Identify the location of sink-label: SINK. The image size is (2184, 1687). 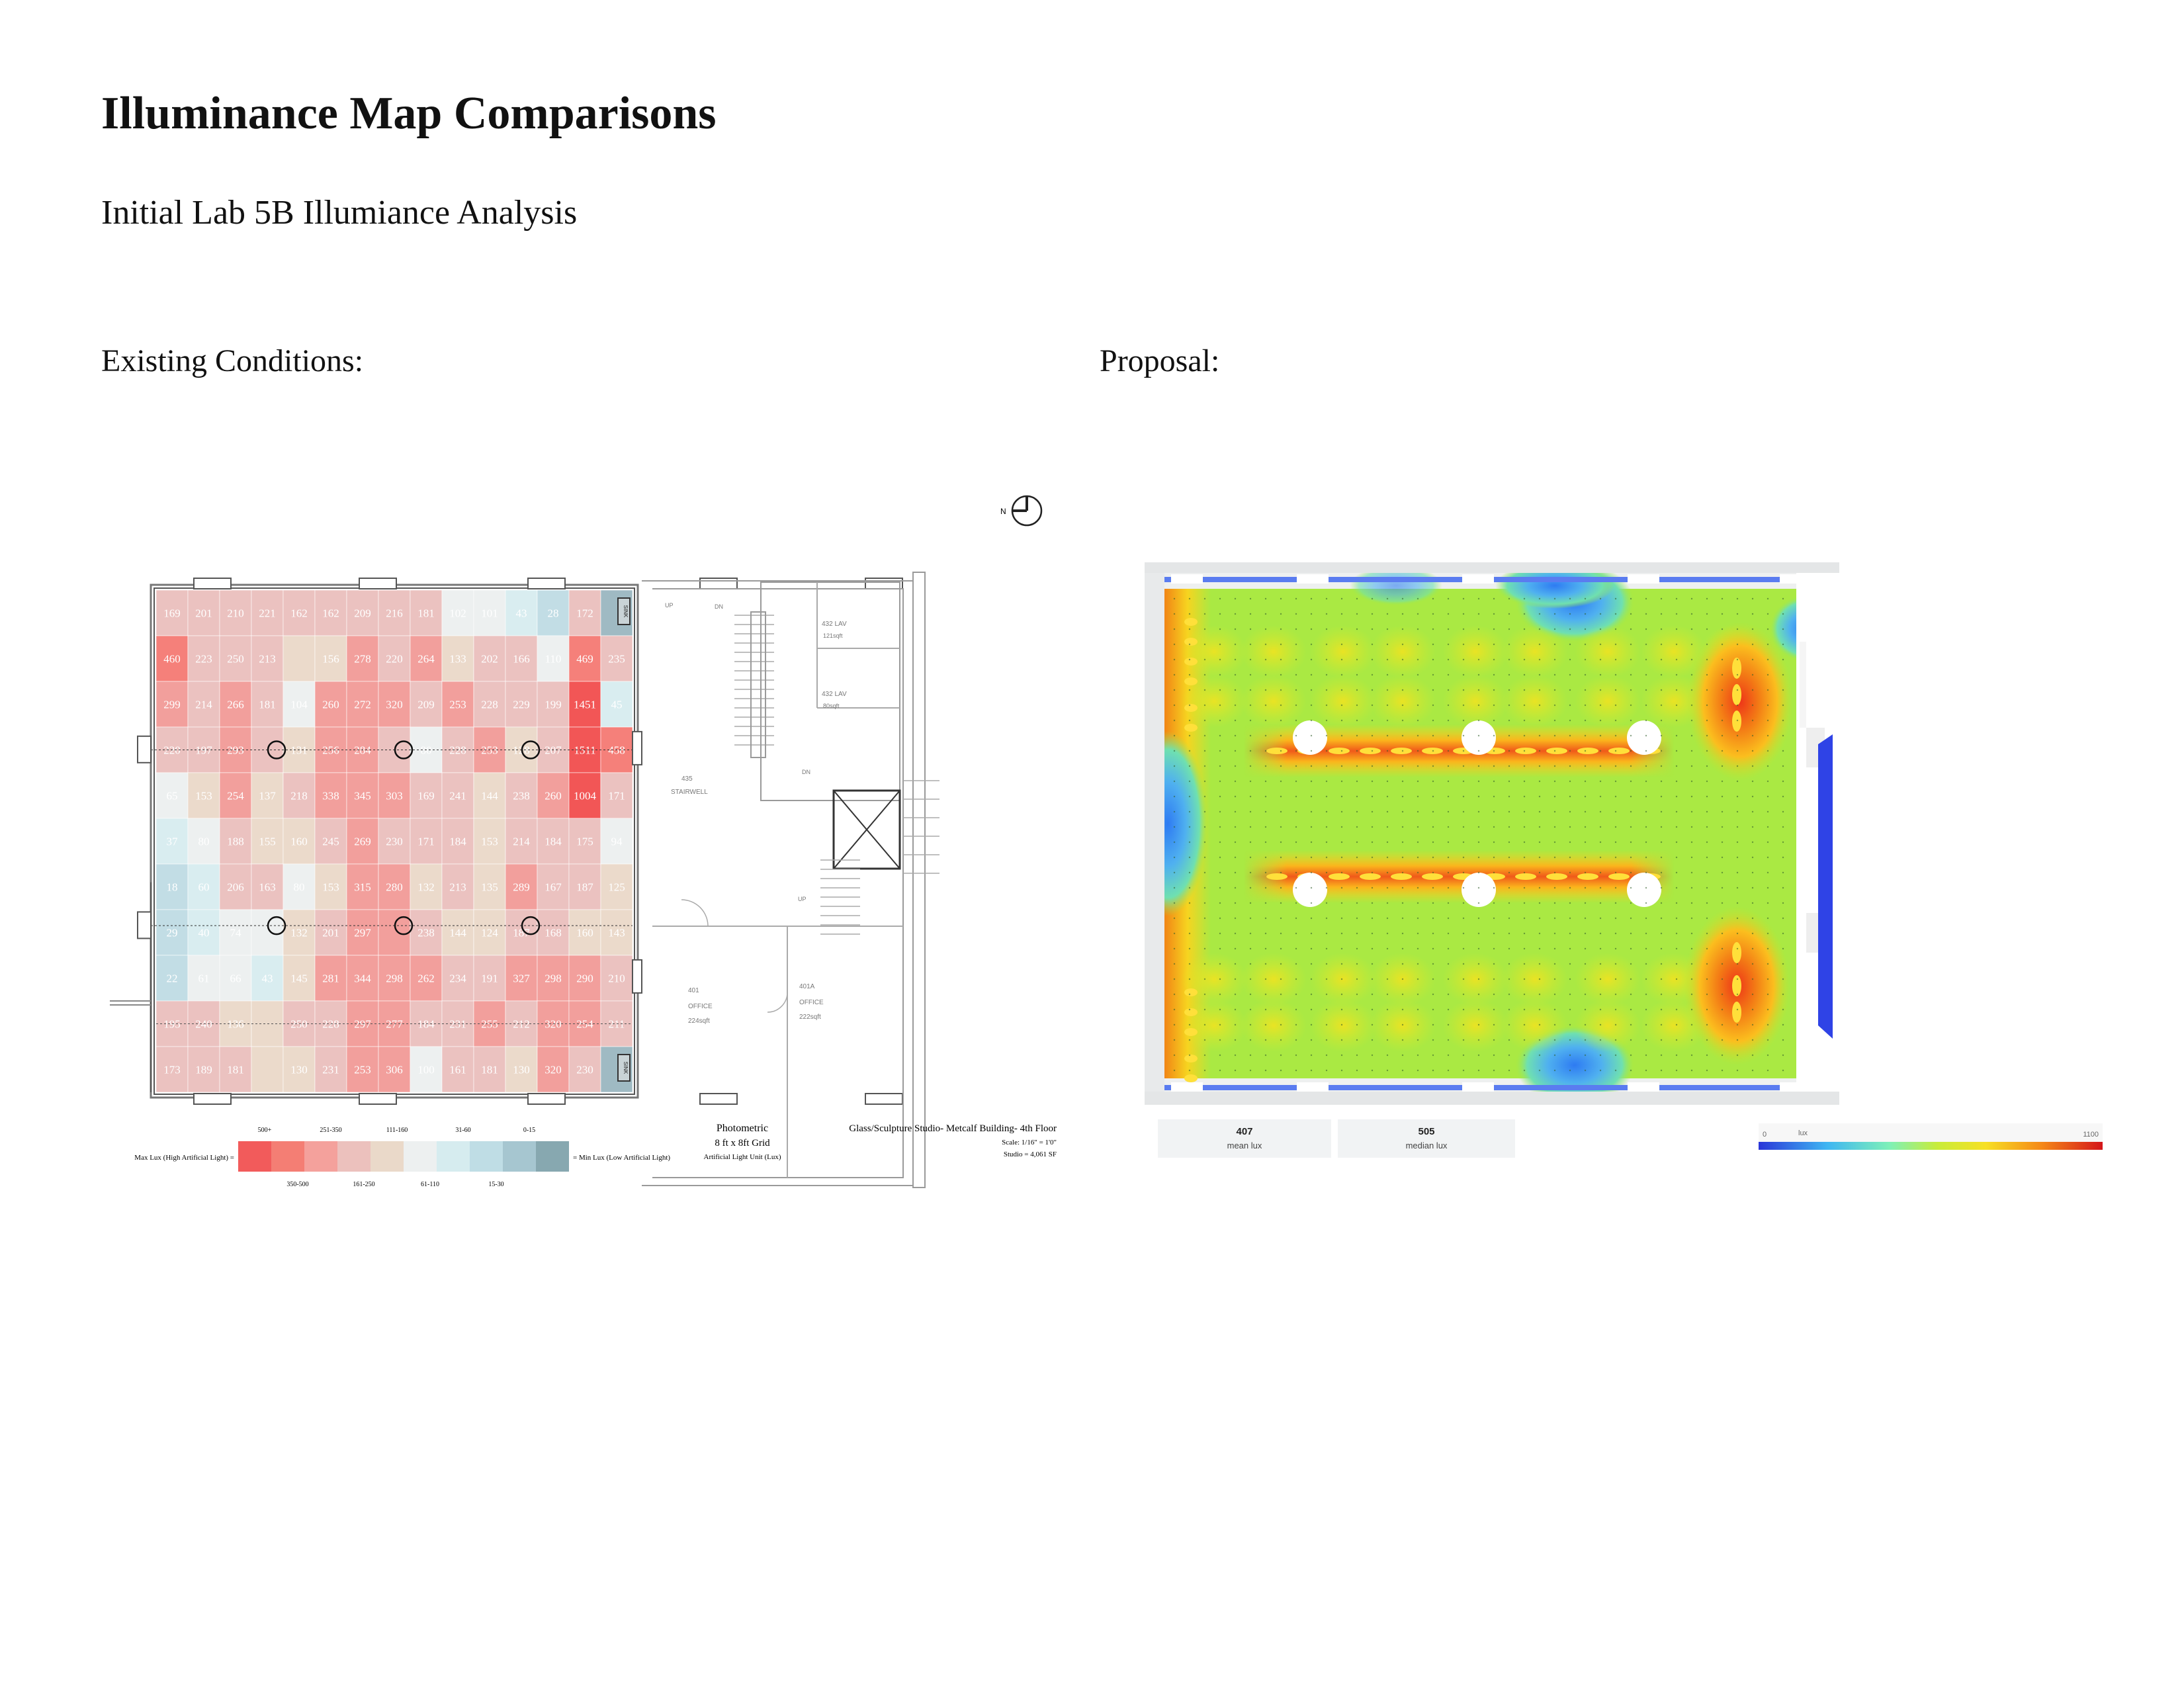
(626, 1068).